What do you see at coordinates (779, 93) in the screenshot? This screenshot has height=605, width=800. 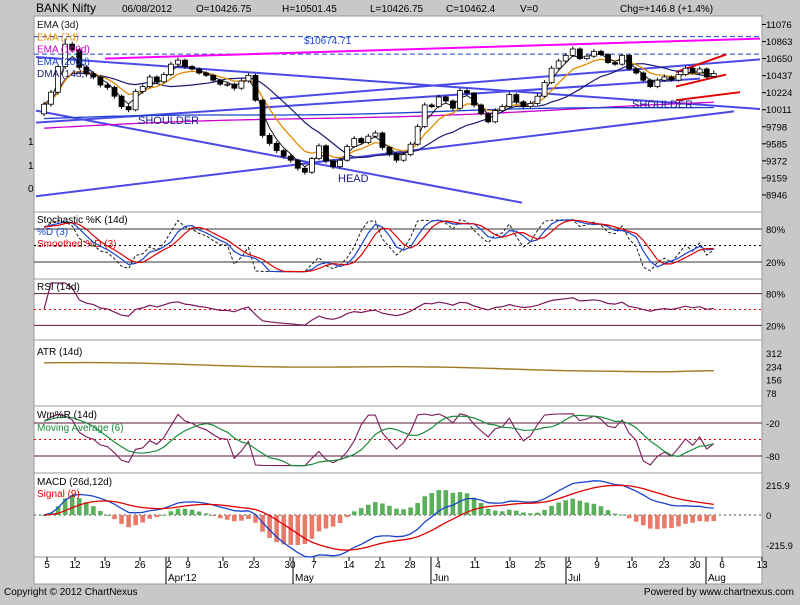 I see `price-tick-label: 10224` at bounding box center [779, 93].